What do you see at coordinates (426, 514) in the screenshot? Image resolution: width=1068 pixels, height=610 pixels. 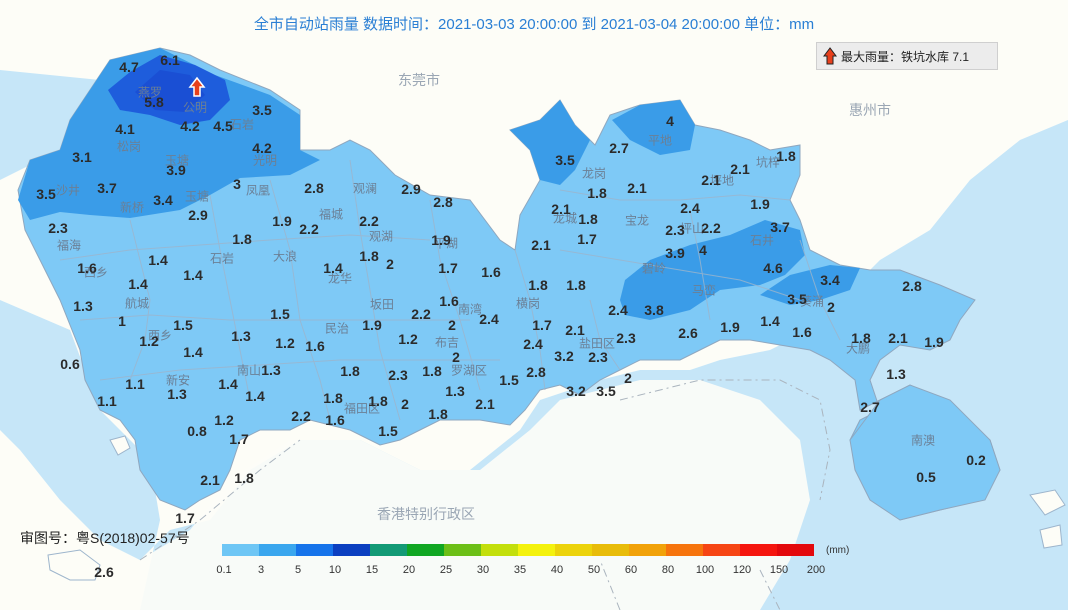 I see `city-label: 香港特别行政区` at bounding box center [426, 514].